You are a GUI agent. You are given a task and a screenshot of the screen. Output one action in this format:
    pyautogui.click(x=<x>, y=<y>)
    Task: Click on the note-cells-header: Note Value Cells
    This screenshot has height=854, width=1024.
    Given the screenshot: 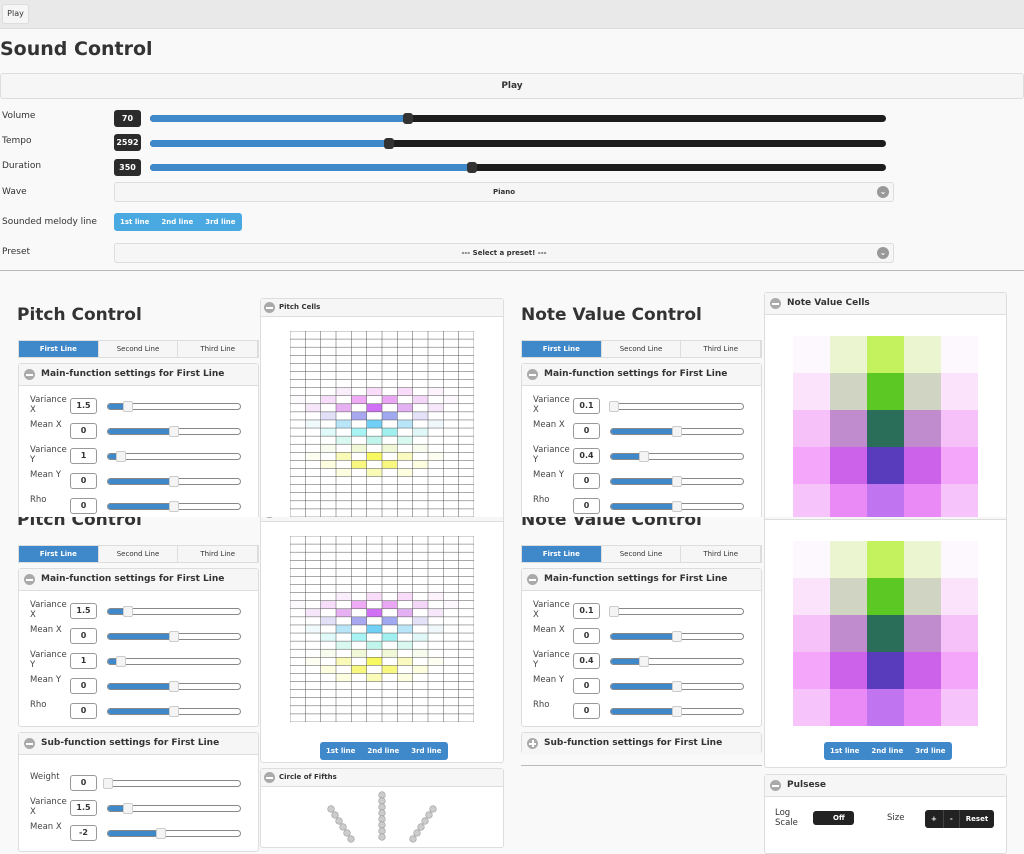 What is the action you would take?
    pyautogui.click(x=885, y=304)
    